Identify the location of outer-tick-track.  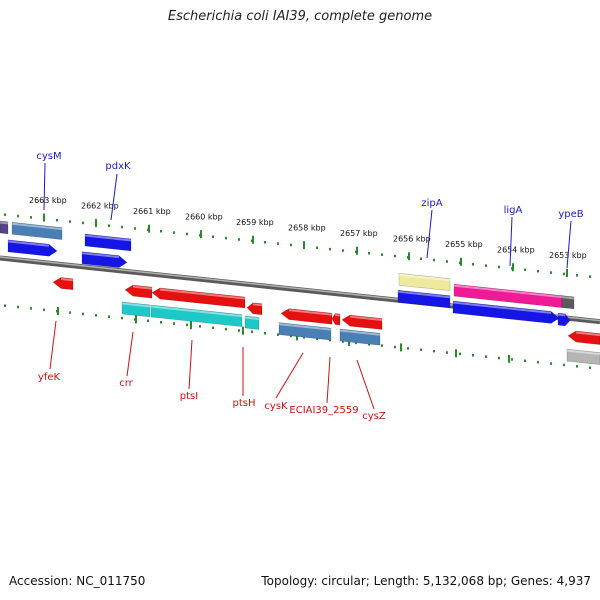
(297, 245).